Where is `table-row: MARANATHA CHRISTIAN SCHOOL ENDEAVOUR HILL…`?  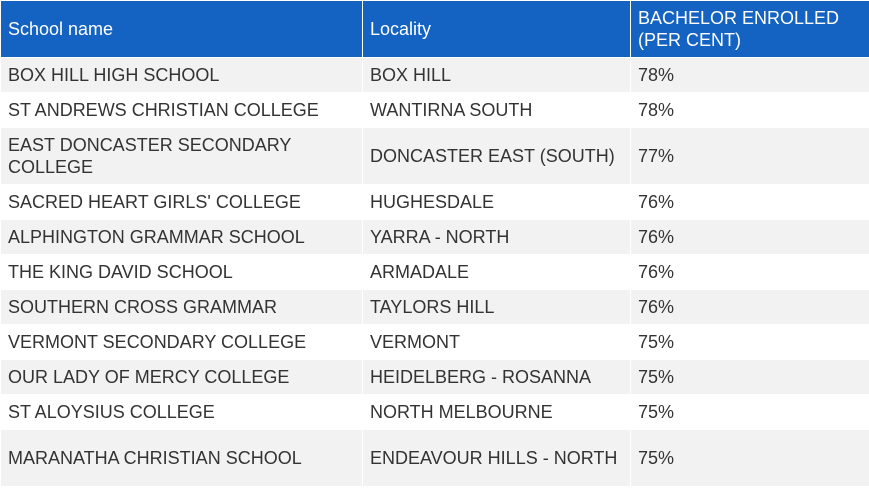
table-row: MARANATHA CHRISTIAN SCHOOL ENDEAVOUR HILL… is located at coordinates (434, 458).